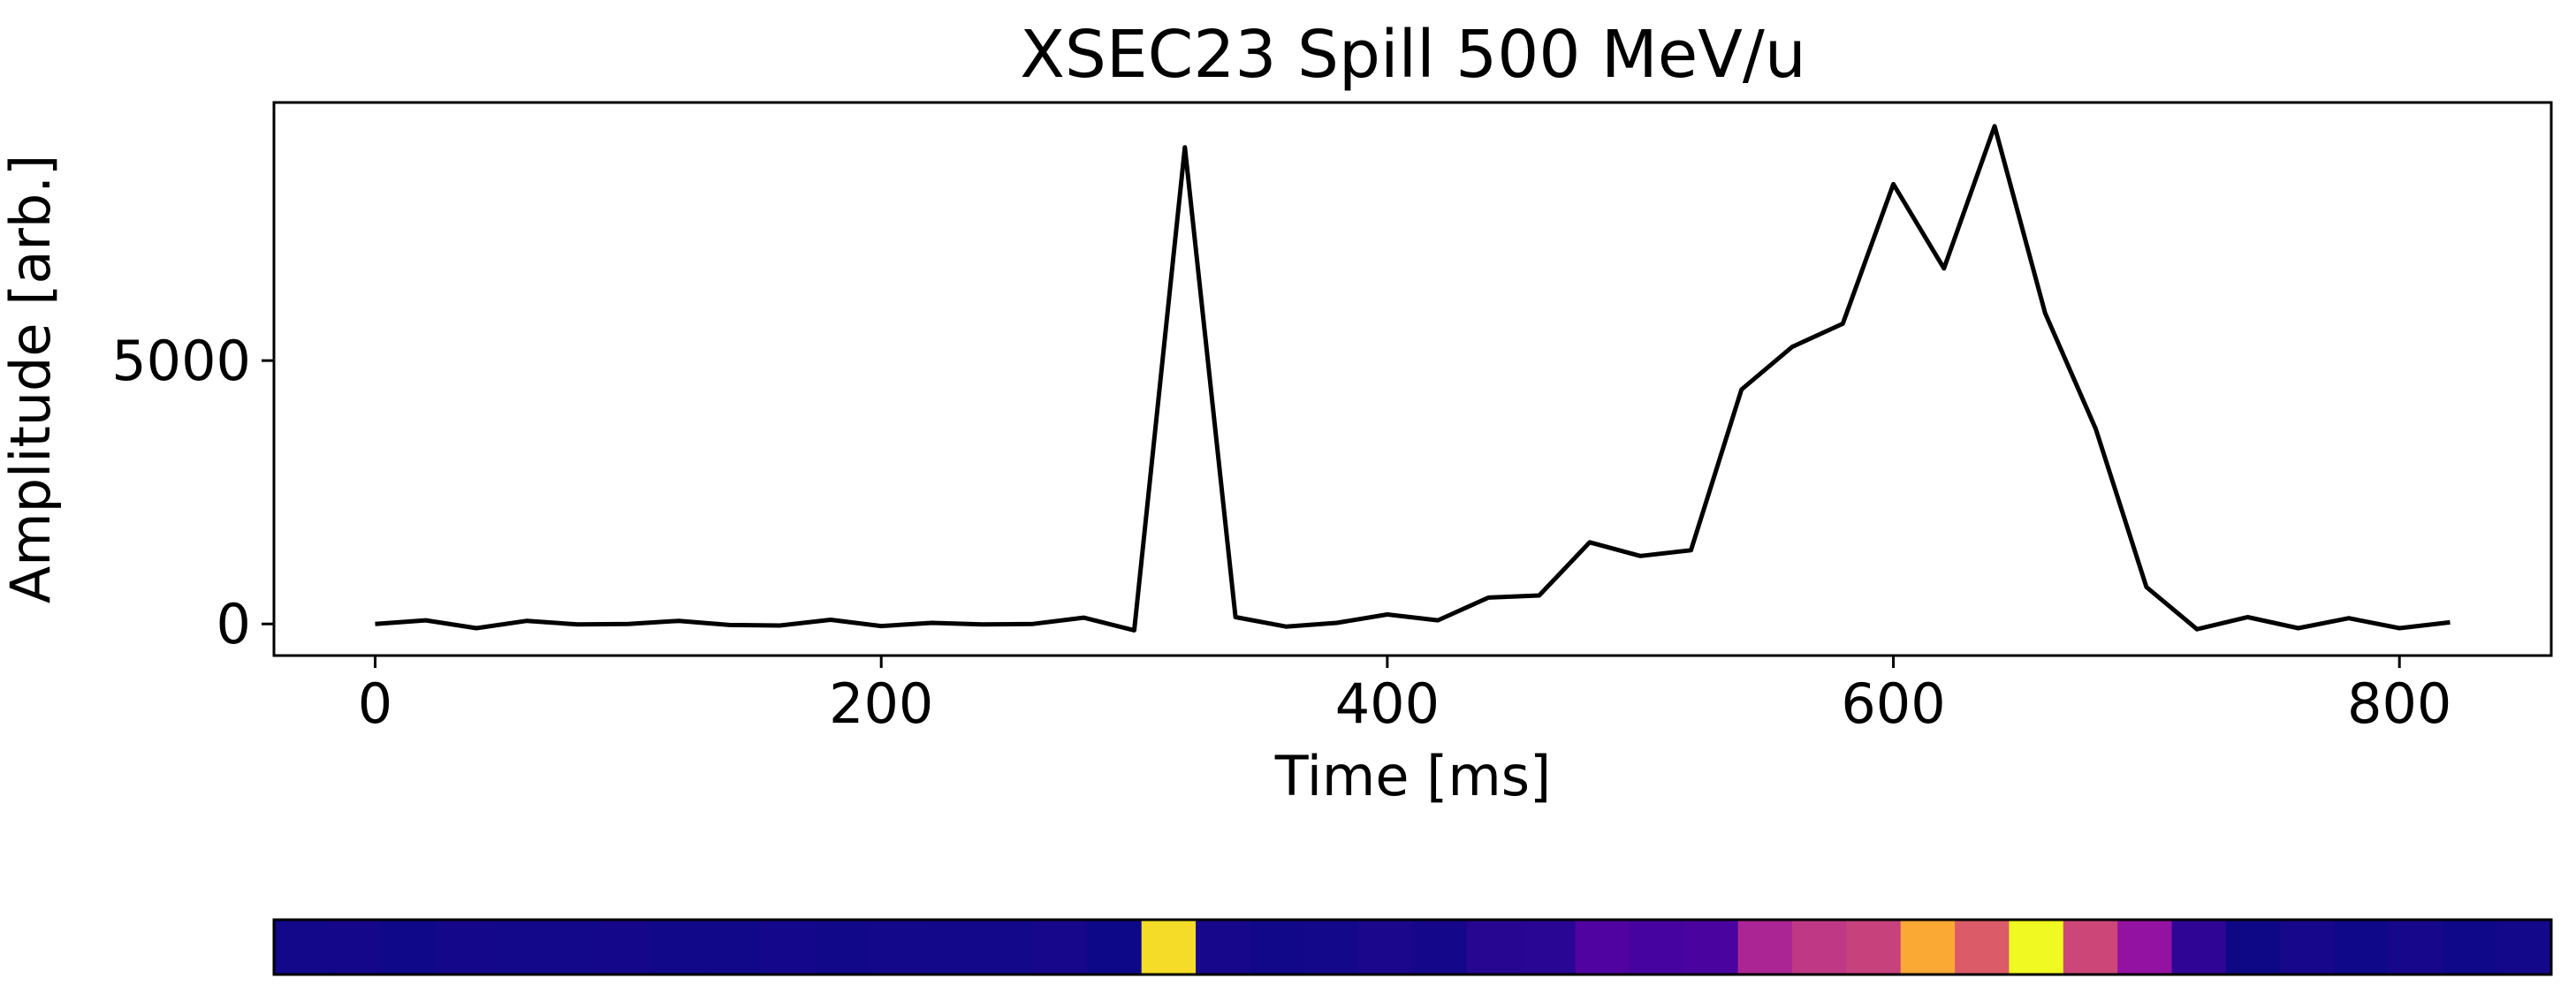 This screenshot has width=2576, height=1001. I want to click on x-axis-ticks: 0 200 400 600 800, so click(1404, 696).